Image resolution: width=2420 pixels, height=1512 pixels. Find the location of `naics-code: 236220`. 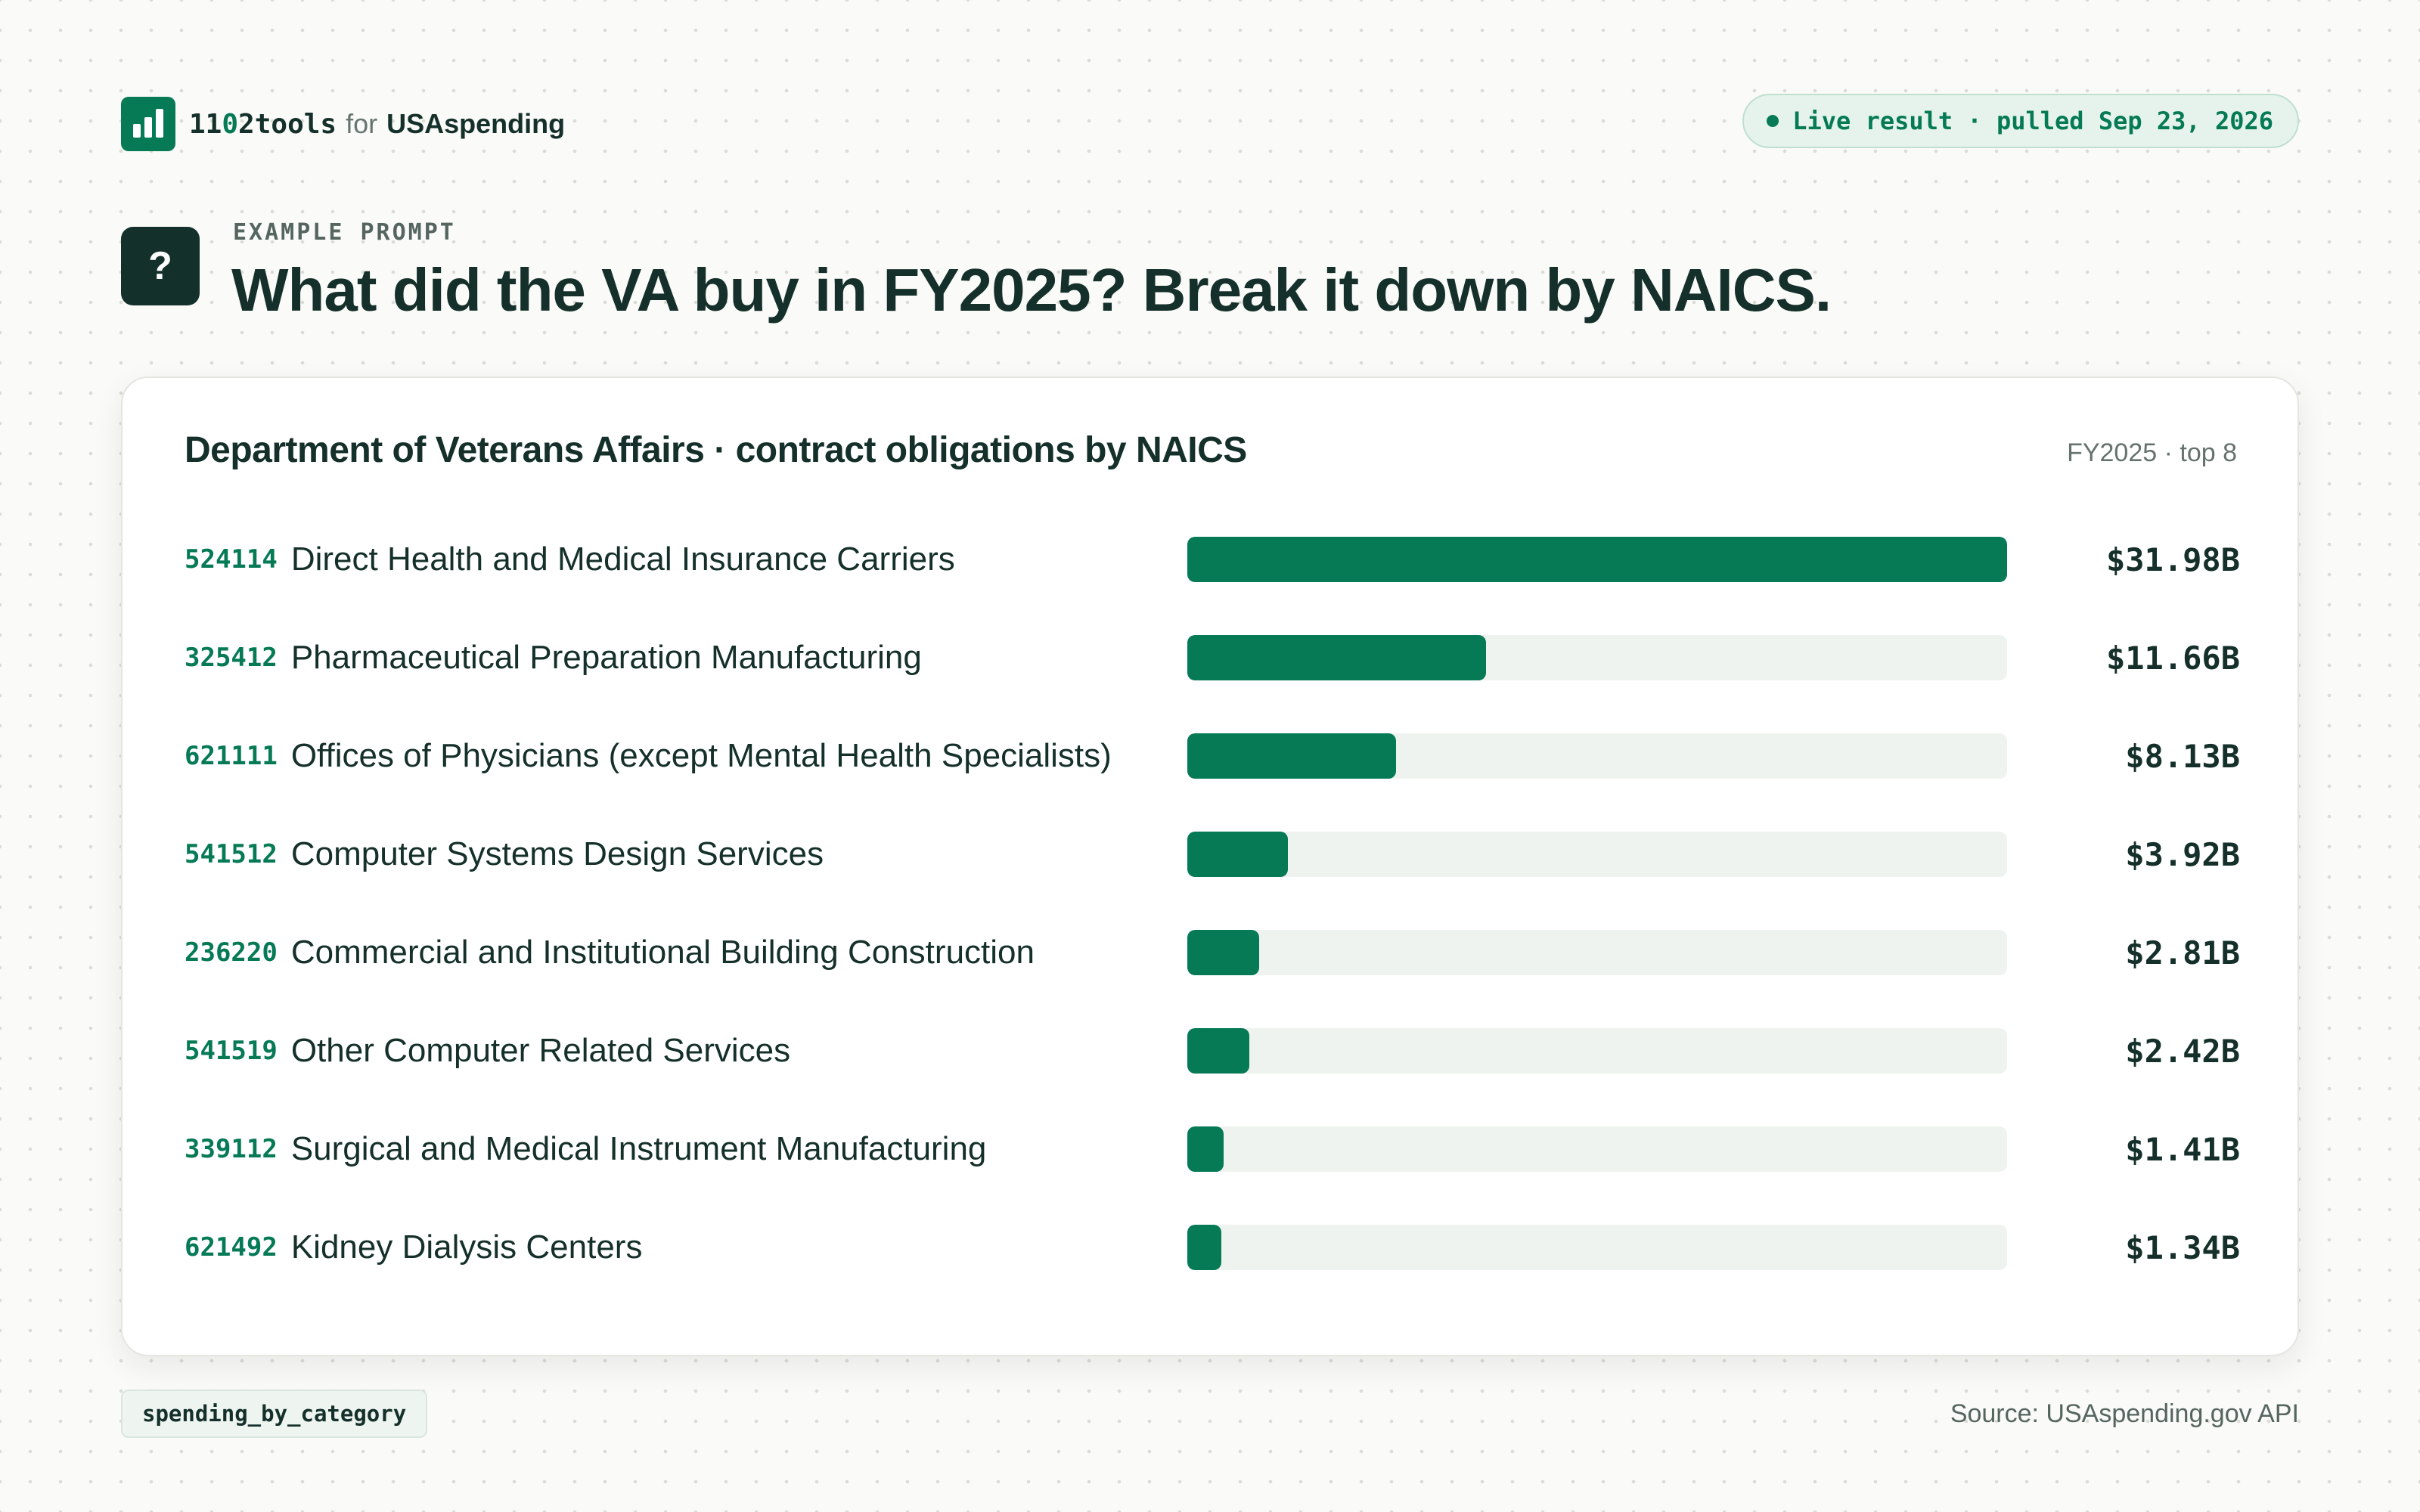

naics-code: 236220 is located at coordinates (231, 952).